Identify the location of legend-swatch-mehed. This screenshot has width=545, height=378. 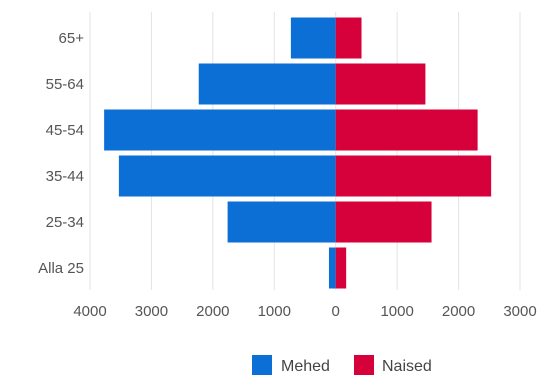
(262, 365).